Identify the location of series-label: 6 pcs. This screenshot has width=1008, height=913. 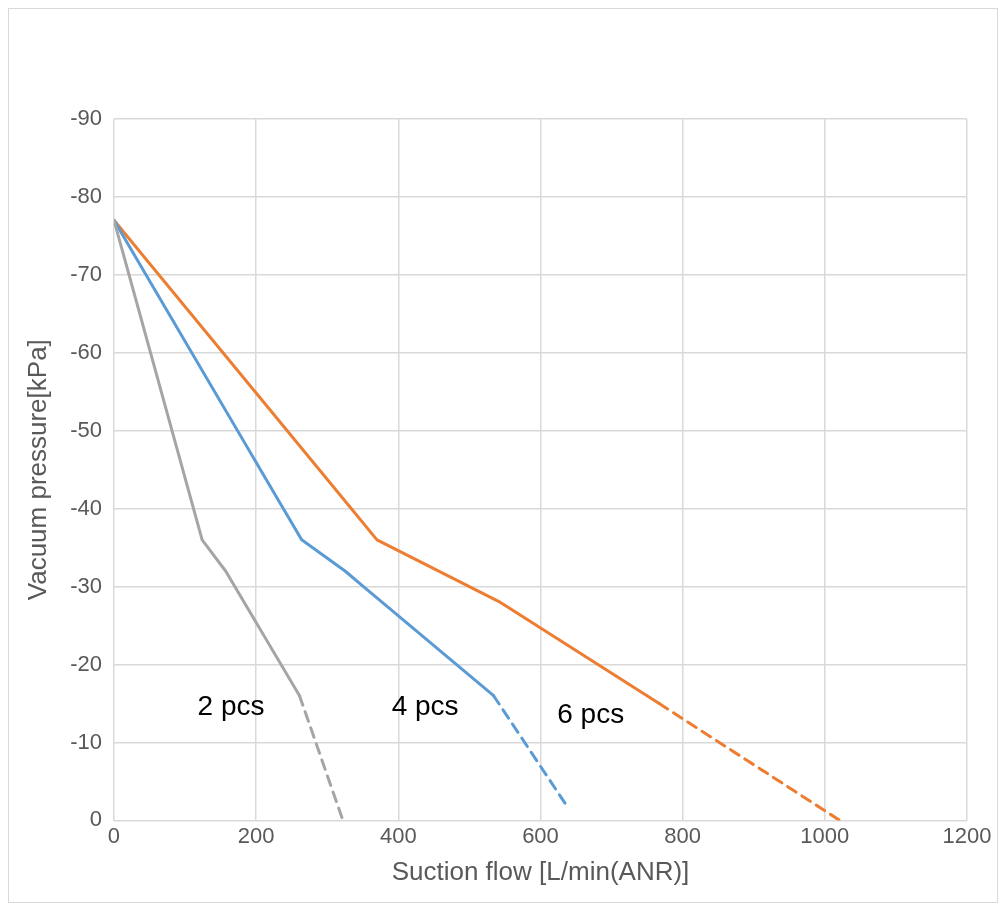
(591, 714).